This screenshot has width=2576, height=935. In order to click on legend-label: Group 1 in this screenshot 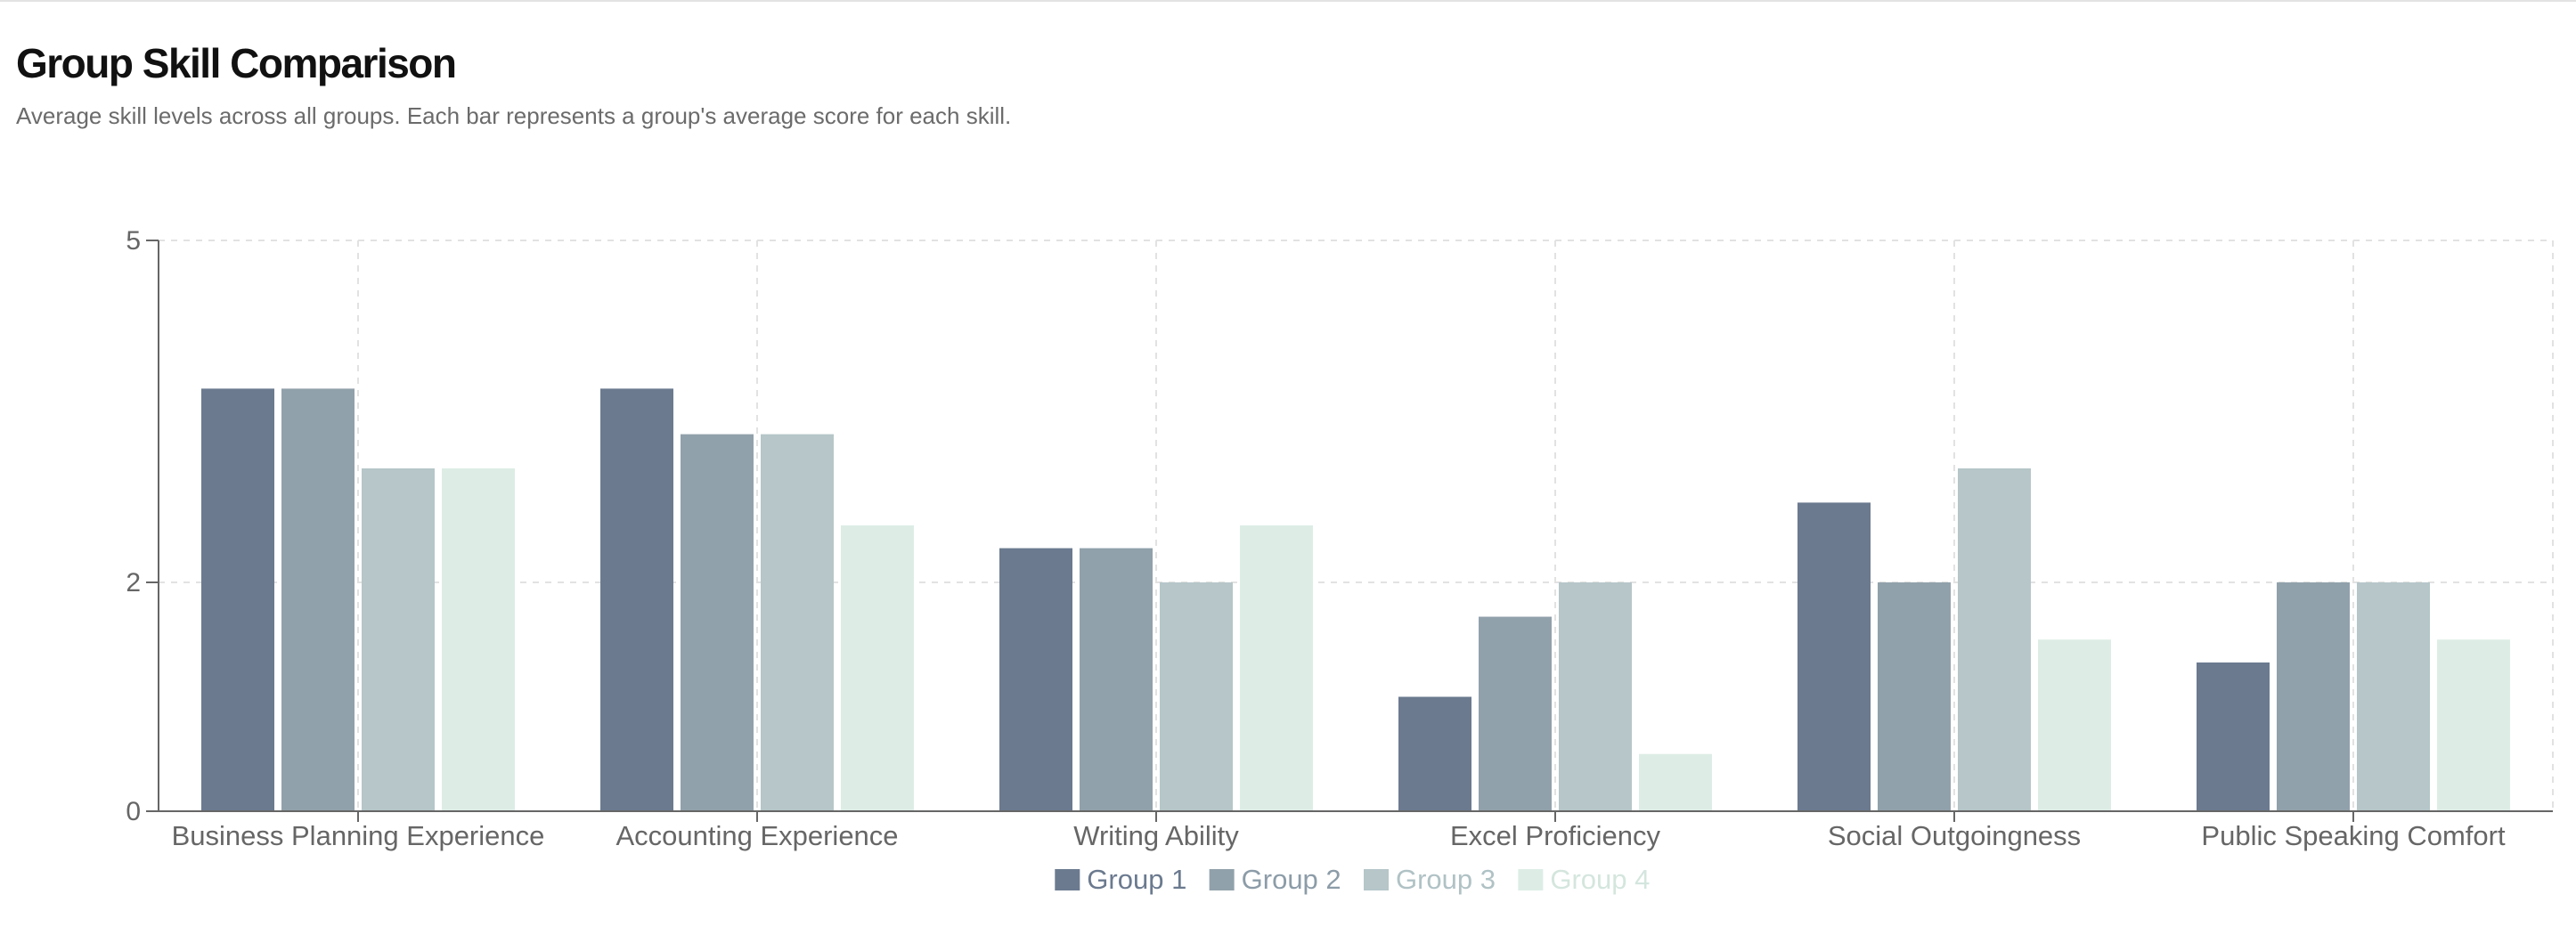, I will do `click(1137, 879)`.